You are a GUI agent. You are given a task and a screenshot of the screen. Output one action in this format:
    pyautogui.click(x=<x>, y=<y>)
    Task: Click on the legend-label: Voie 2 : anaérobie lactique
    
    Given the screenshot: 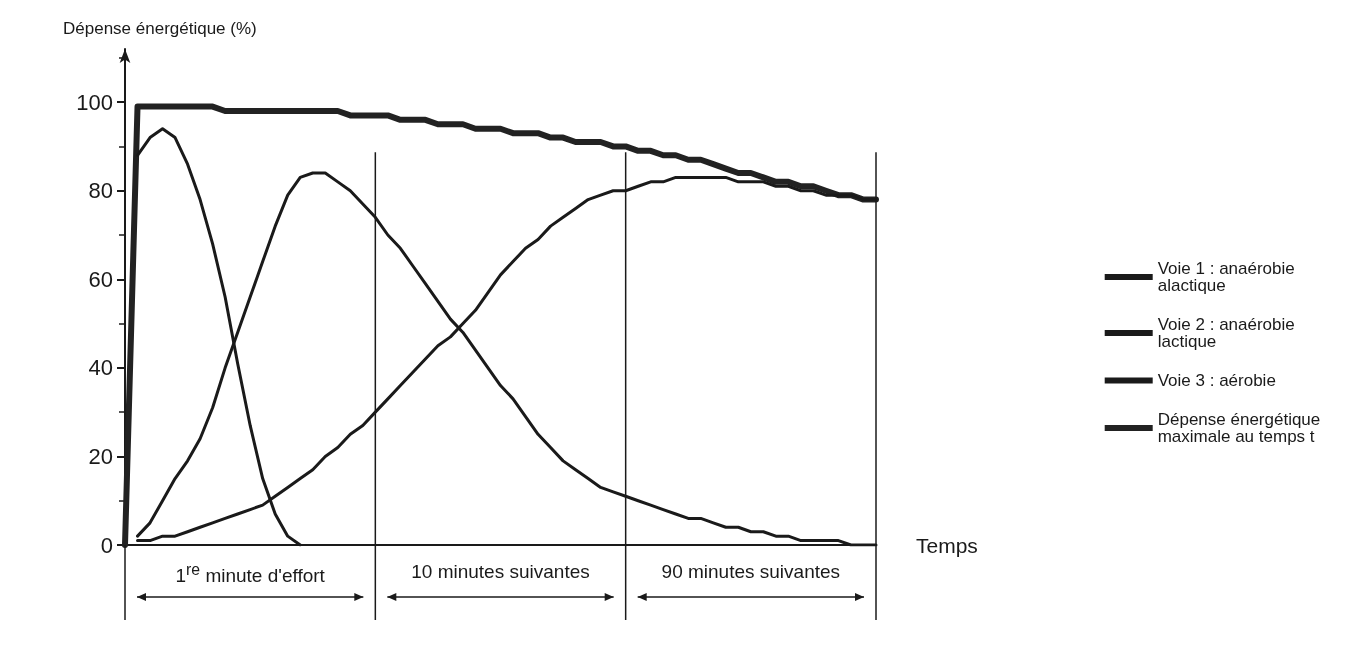 What is the action you would take?
    pyautogui.click(x=1228, y=333)
    